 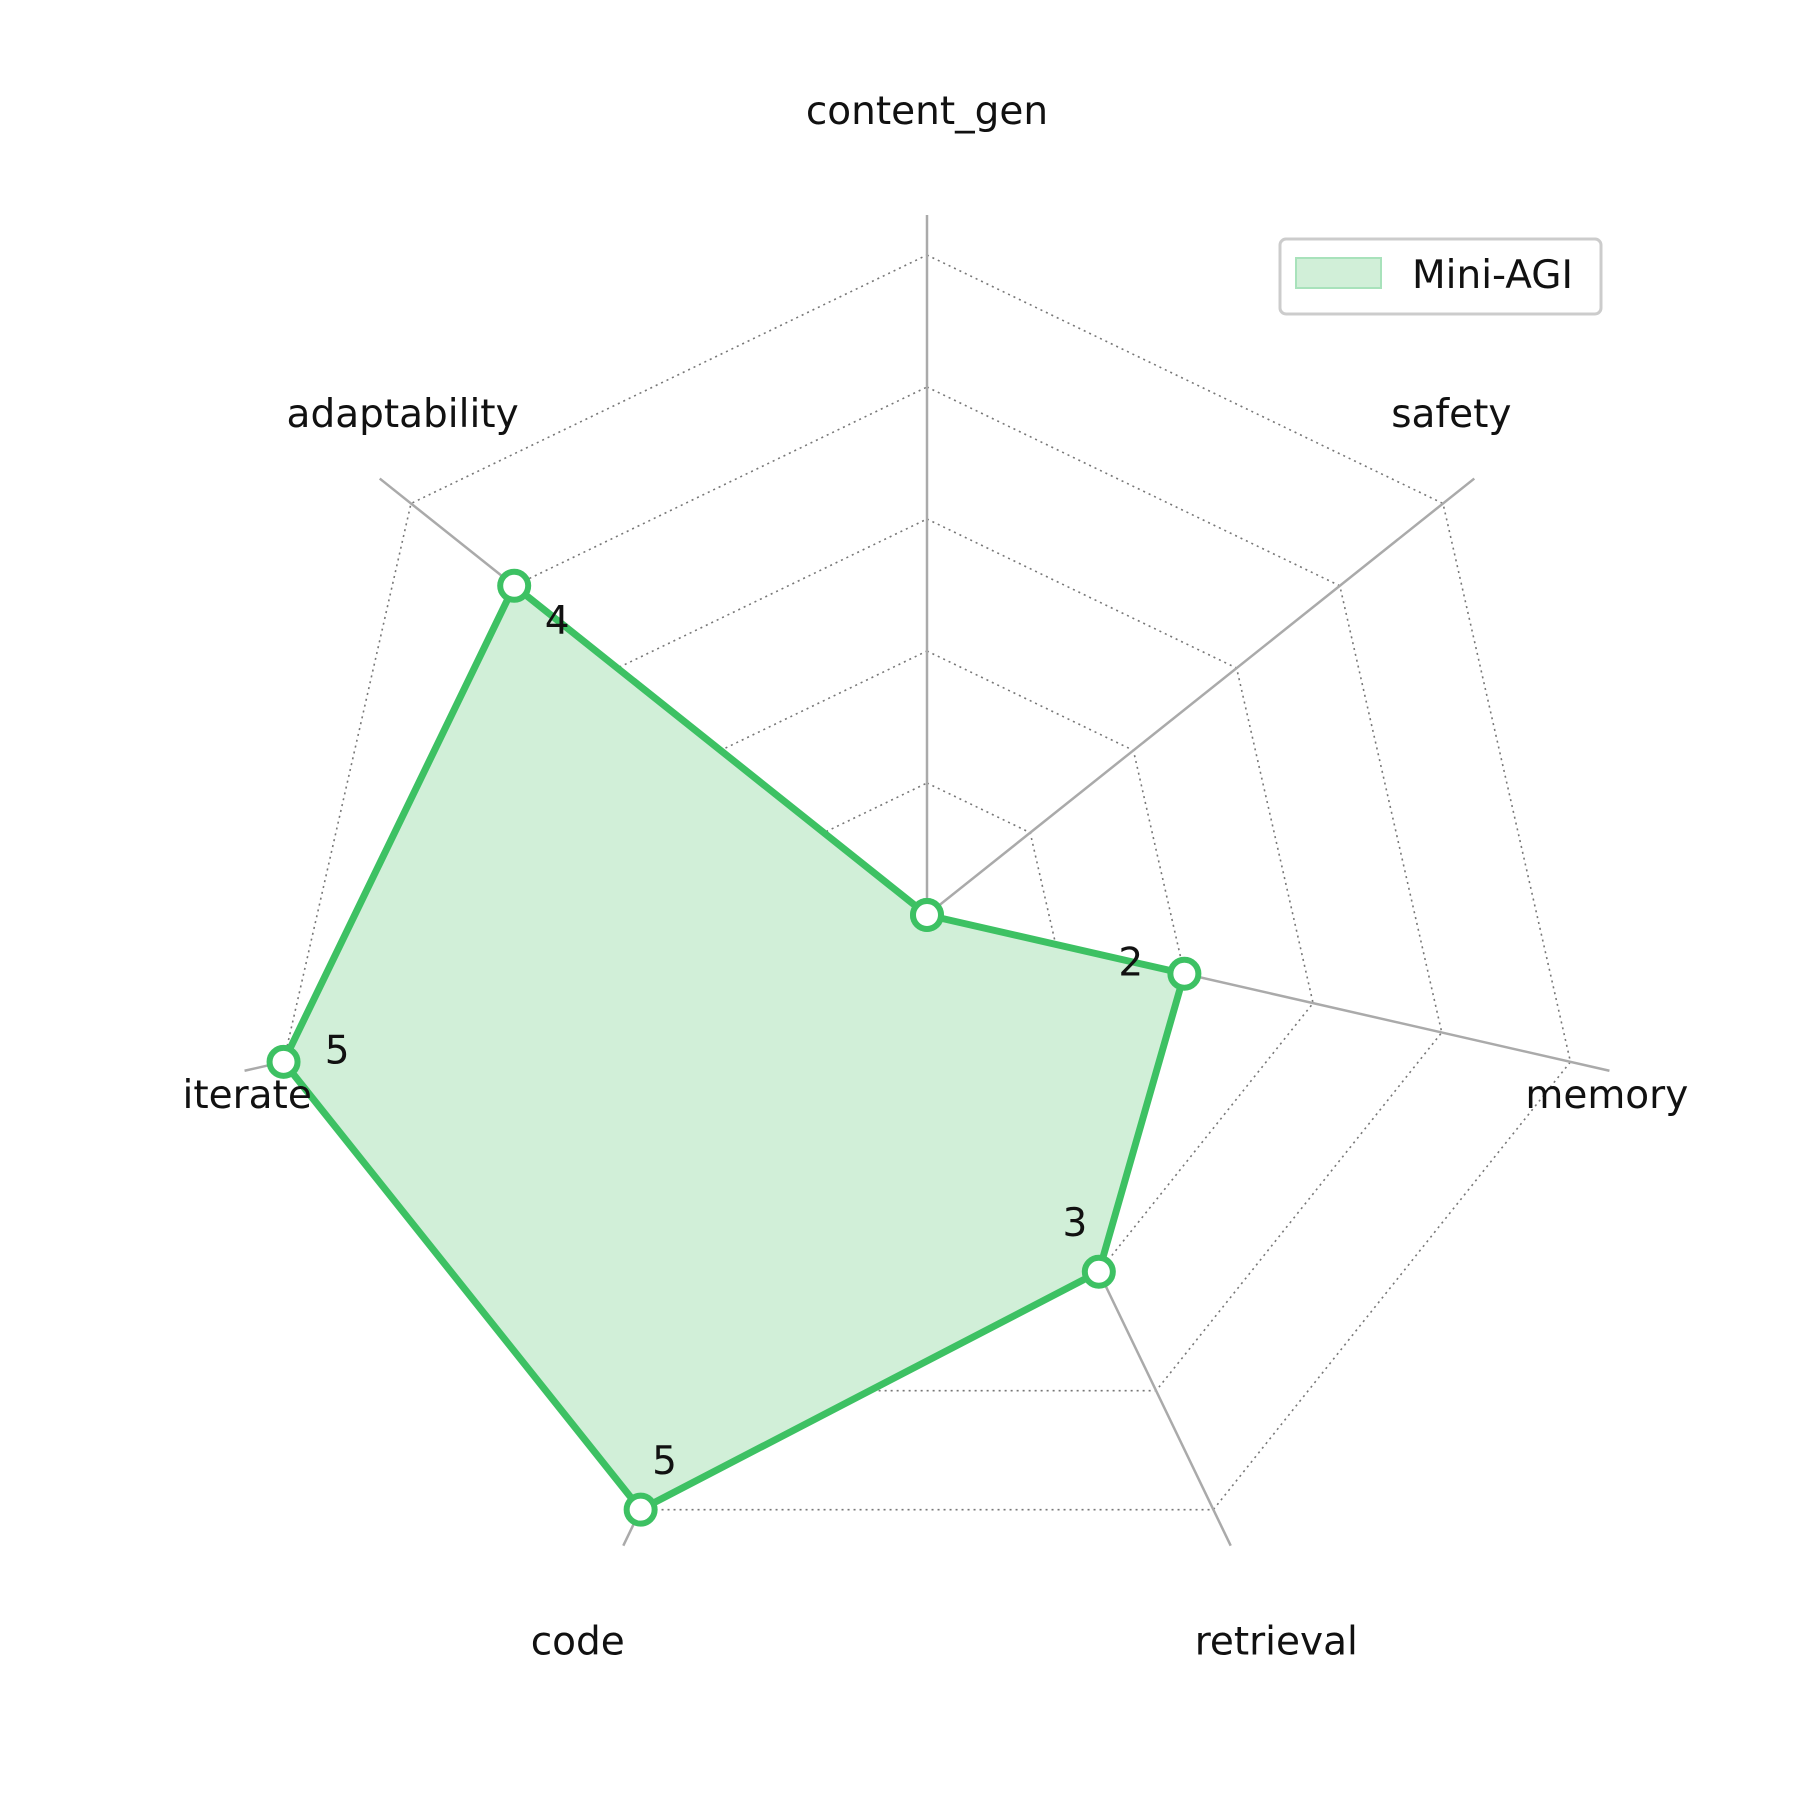 I want to click on value-label-adaptability: 4, so click(x=557, y=621).